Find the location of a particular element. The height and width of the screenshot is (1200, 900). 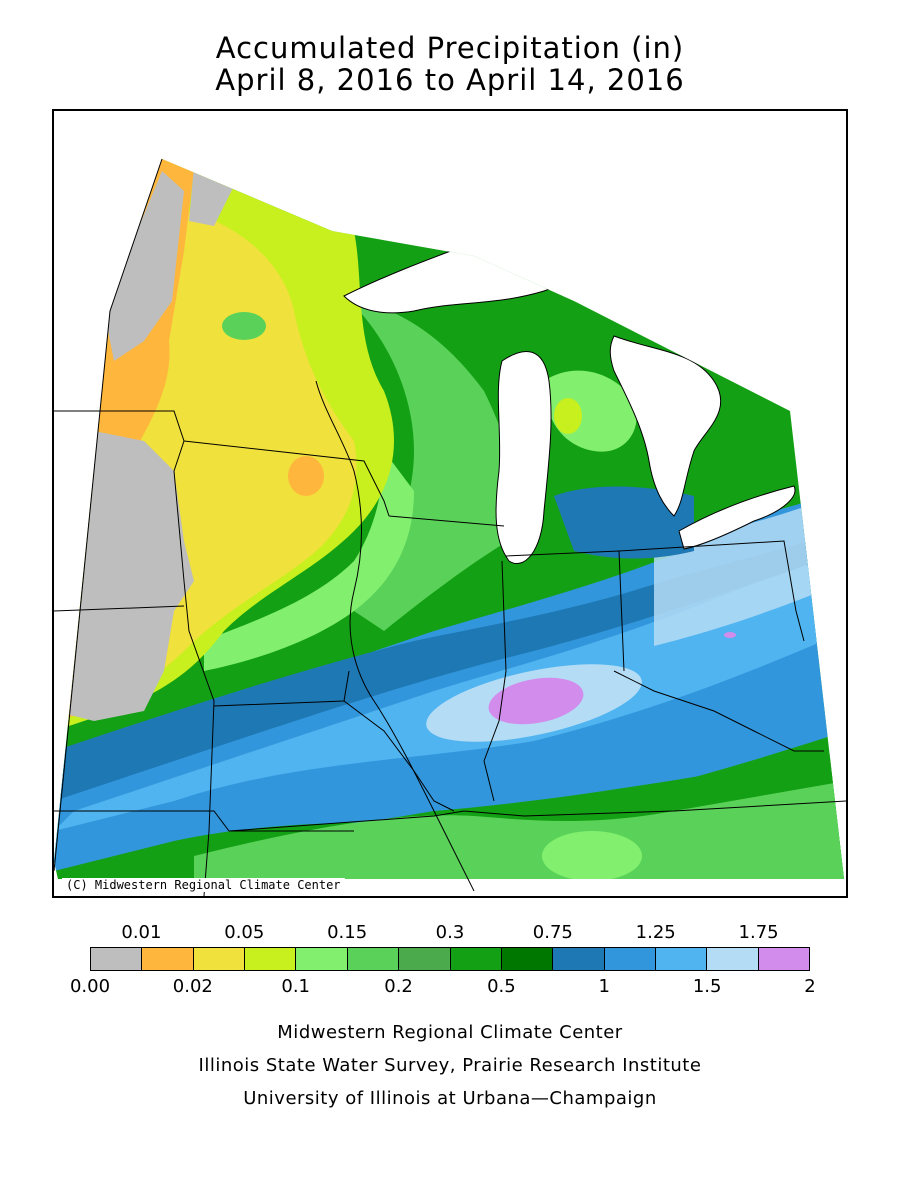

precip-spot-max-east is located at coordinates (730, 635).